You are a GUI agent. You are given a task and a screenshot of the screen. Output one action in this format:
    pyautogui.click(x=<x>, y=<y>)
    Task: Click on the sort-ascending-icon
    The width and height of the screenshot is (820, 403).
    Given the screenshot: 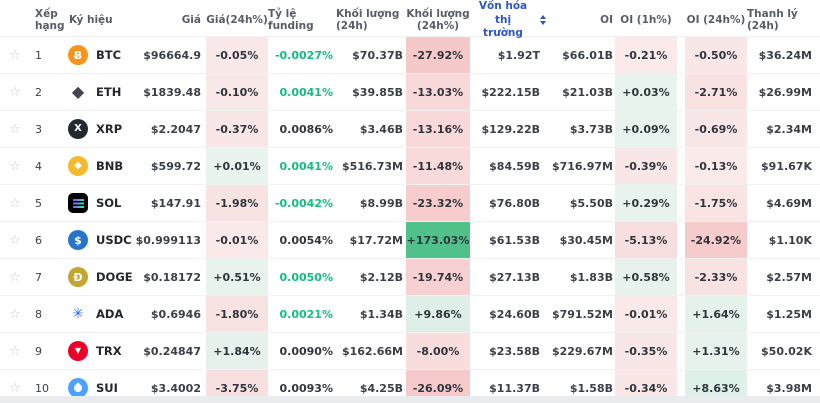 What is the action you would take?
    pyautogui.click(x=543, y=17)
    